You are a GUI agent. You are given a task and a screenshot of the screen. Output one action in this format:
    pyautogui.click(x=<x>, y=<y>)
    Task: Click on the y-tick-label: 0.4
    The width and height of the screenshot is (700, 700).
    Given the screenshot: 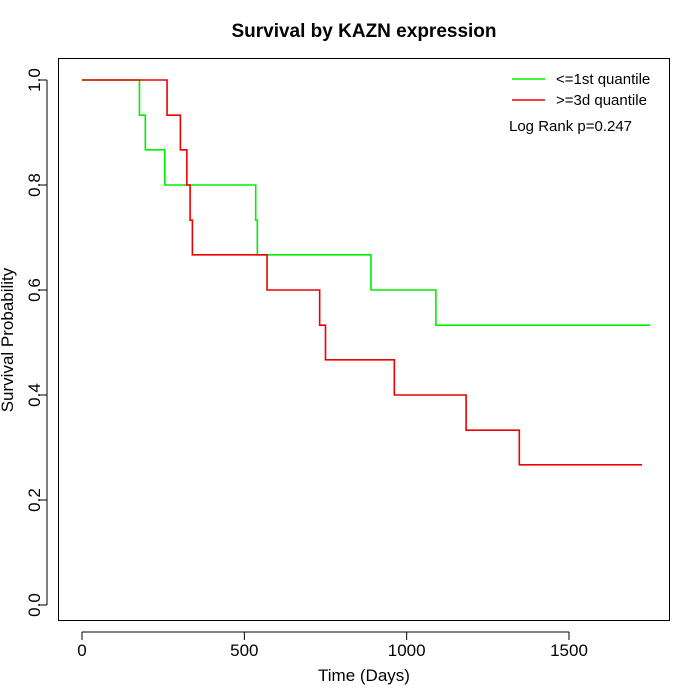 What is the action you would take?
    pyautogui.click(x=34, y=395)
    